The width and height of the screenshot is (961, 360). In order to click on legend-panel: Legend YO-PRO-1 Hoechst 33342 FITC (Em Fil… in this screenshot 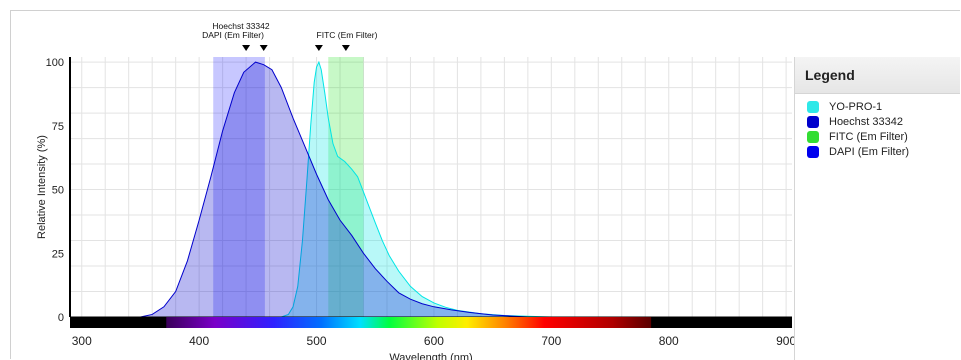, I will do `click(877, 208)`.